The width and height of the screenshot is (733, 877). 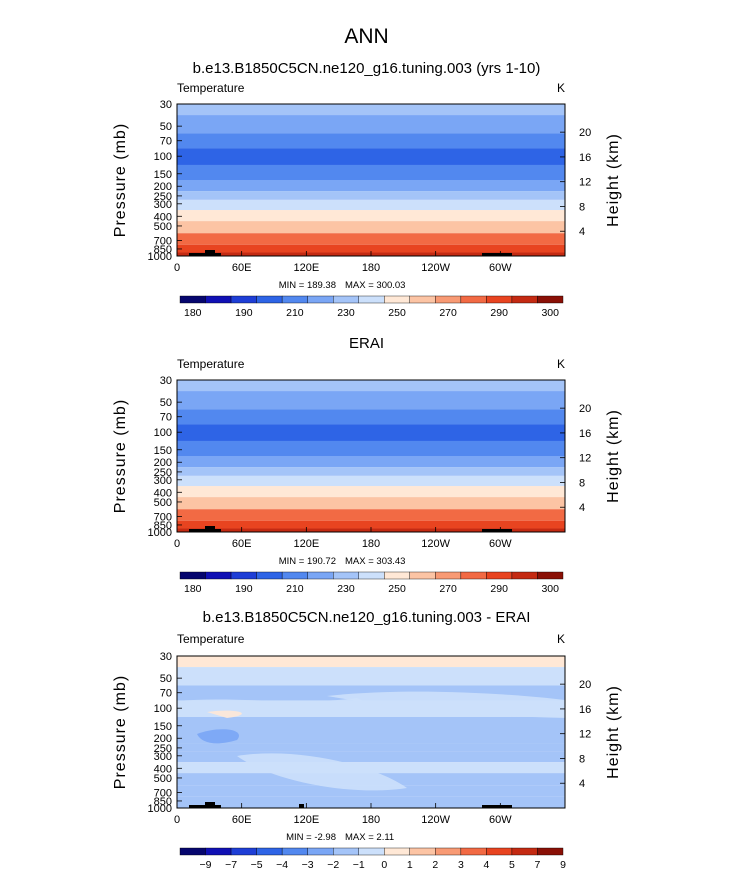 What do you see at coordinates (563, 865) in the screenshot?
I see `colorbar-label: 9` at bounding box center [563, 865].